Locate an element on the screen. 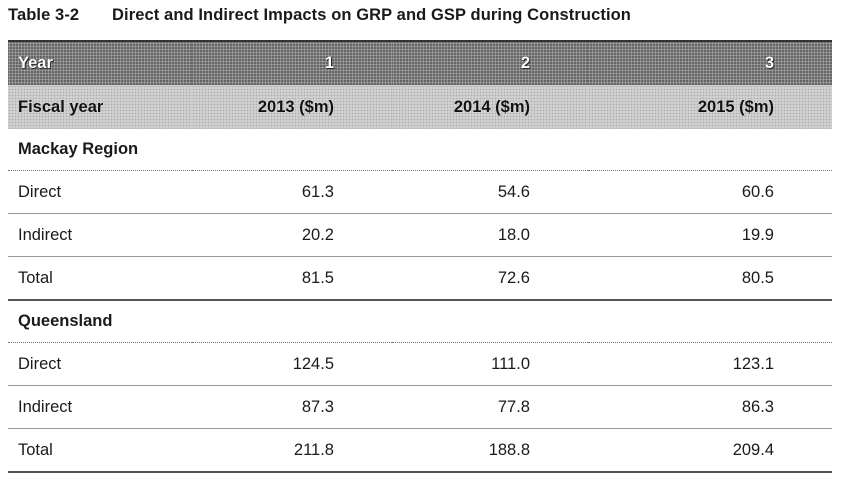 This screenshot has height=485, width=846. header-year-2: 2 is located at coordinates (490, 62).